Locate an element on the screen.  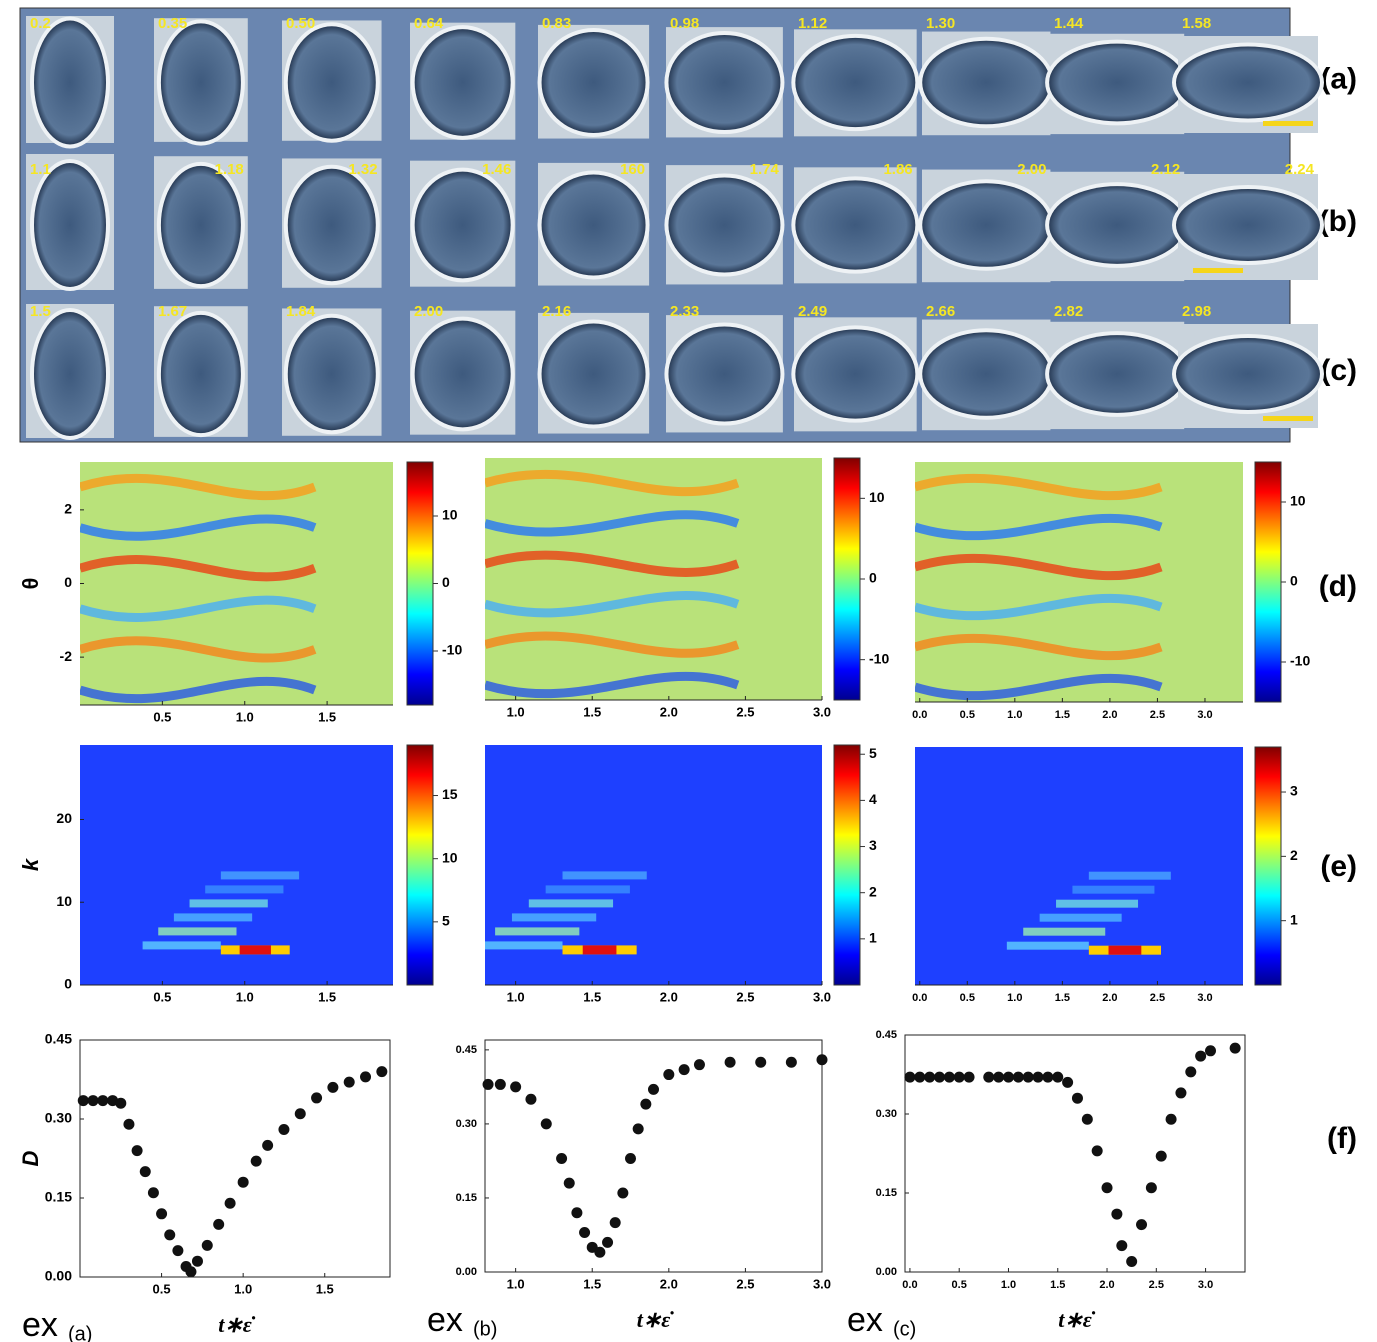
time-label: 0.64 is located at coordinates (429, 23).